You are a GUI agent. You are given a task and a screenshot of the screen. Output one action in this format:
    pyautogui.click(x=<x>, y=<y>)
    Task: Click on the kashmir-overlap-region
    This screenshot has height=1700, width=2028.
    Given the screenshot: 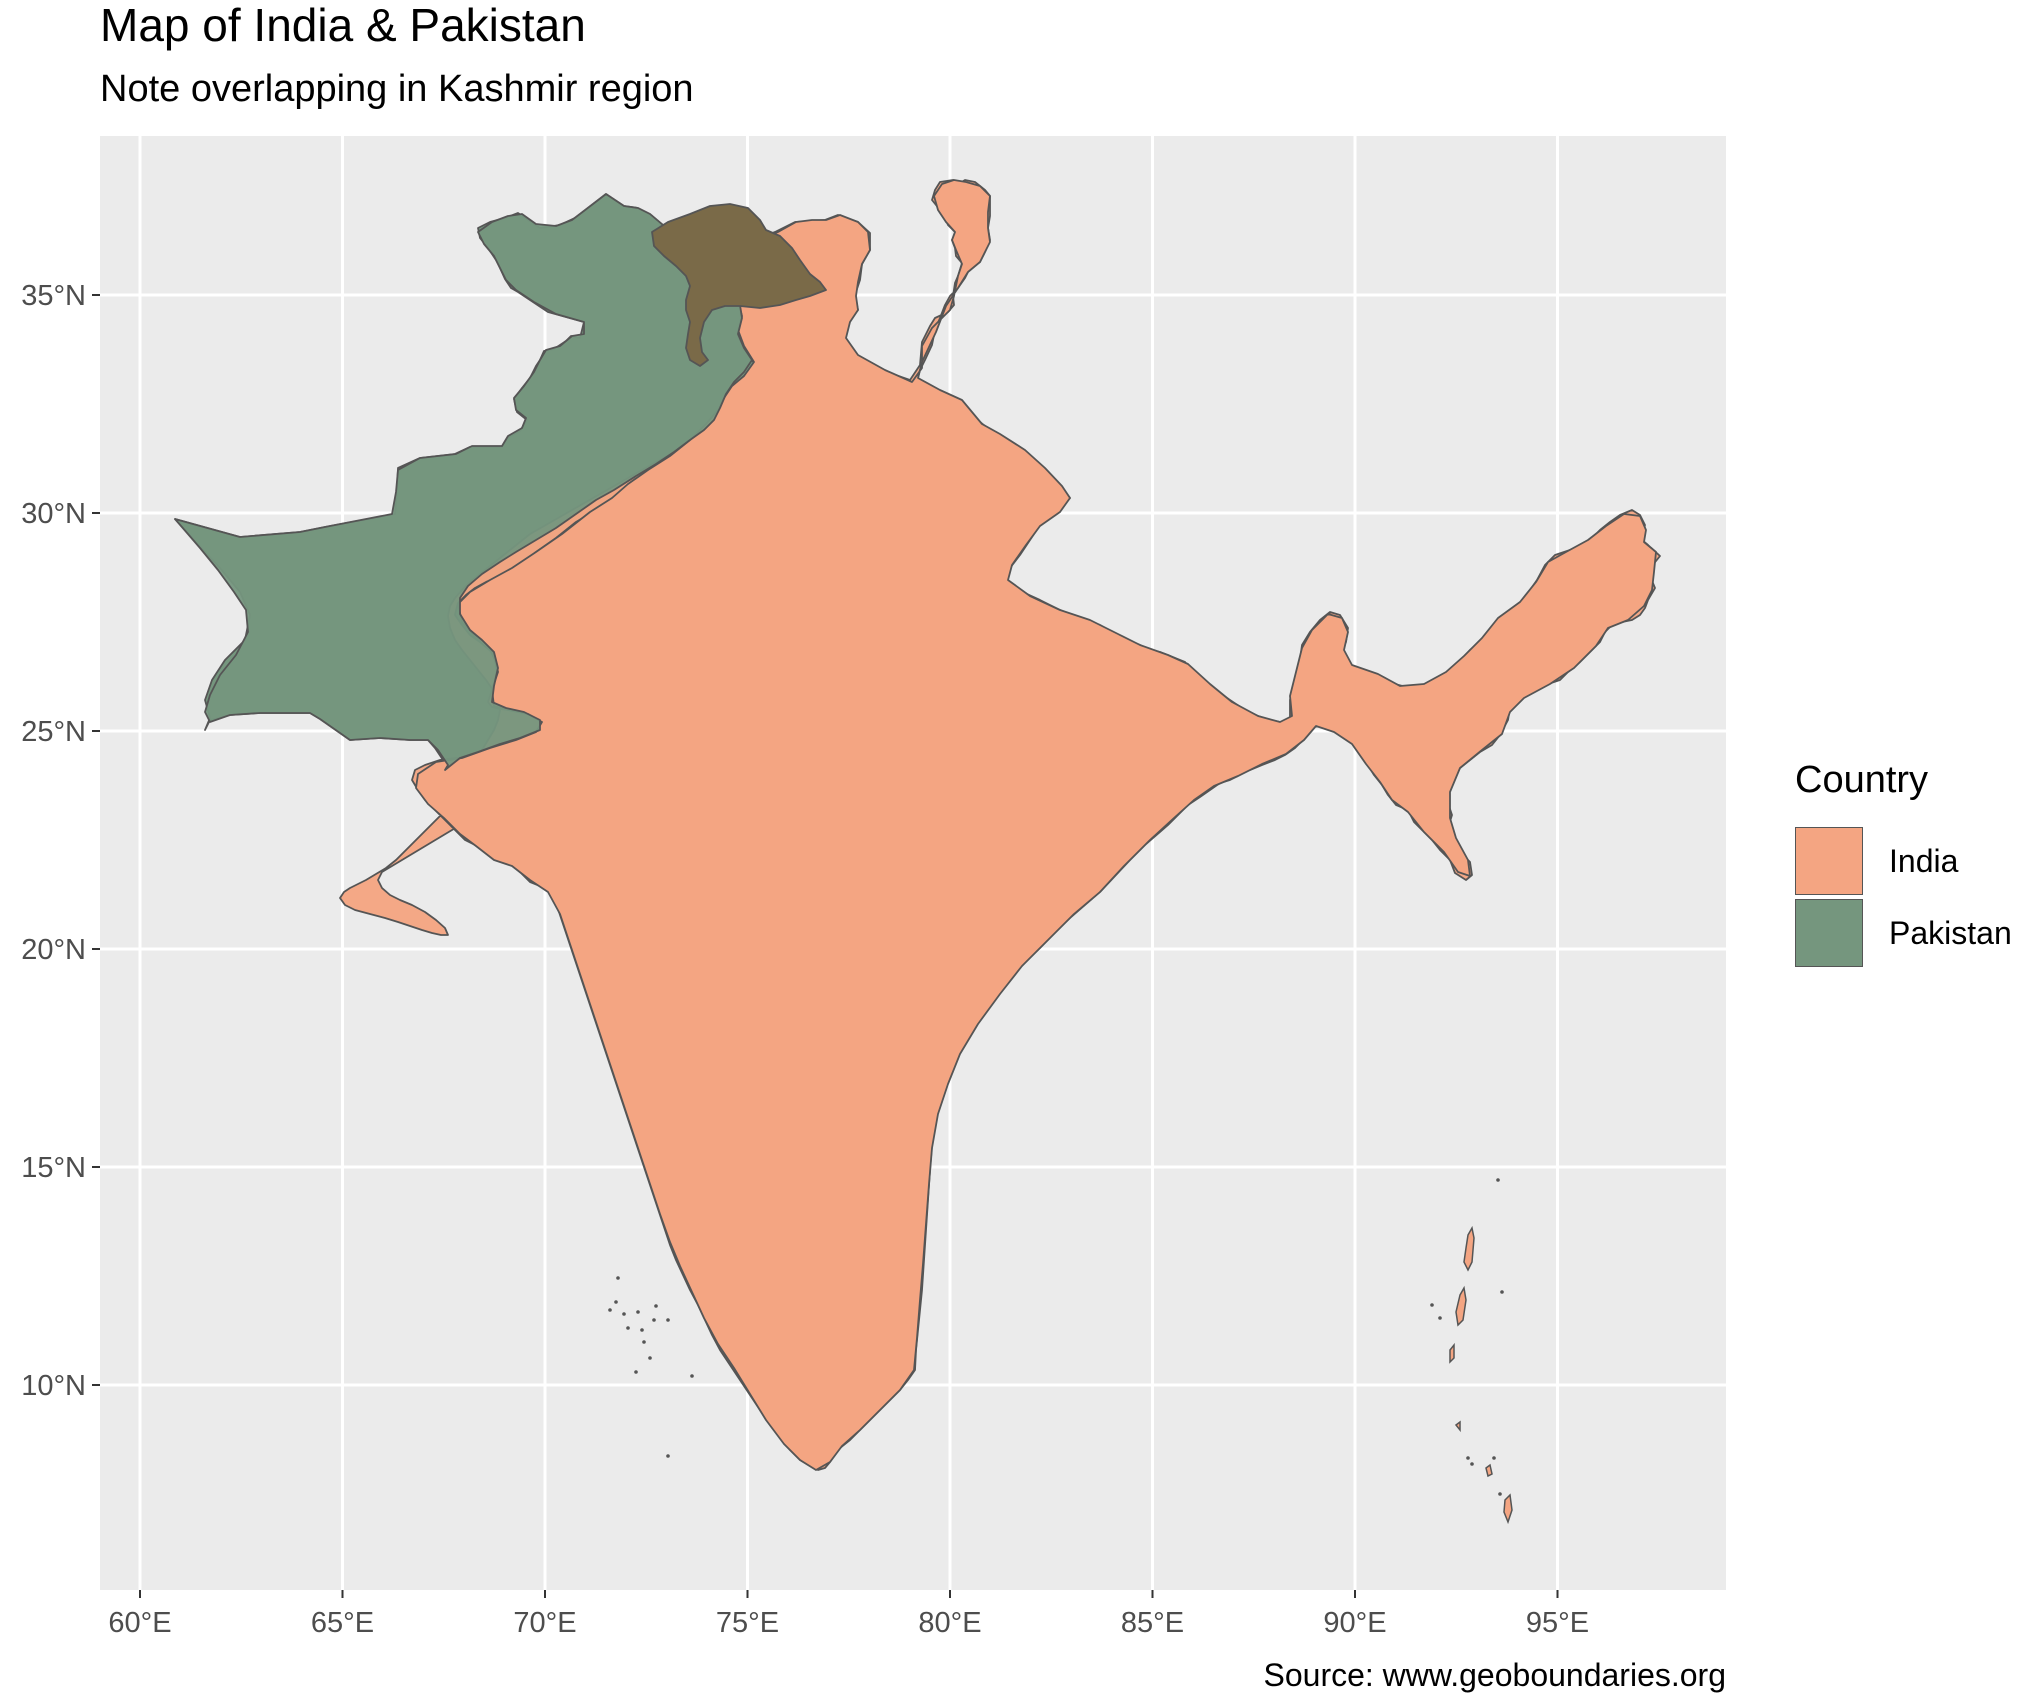 What is the action you would take?
    pyautogui.click(x=739, y=285)
    